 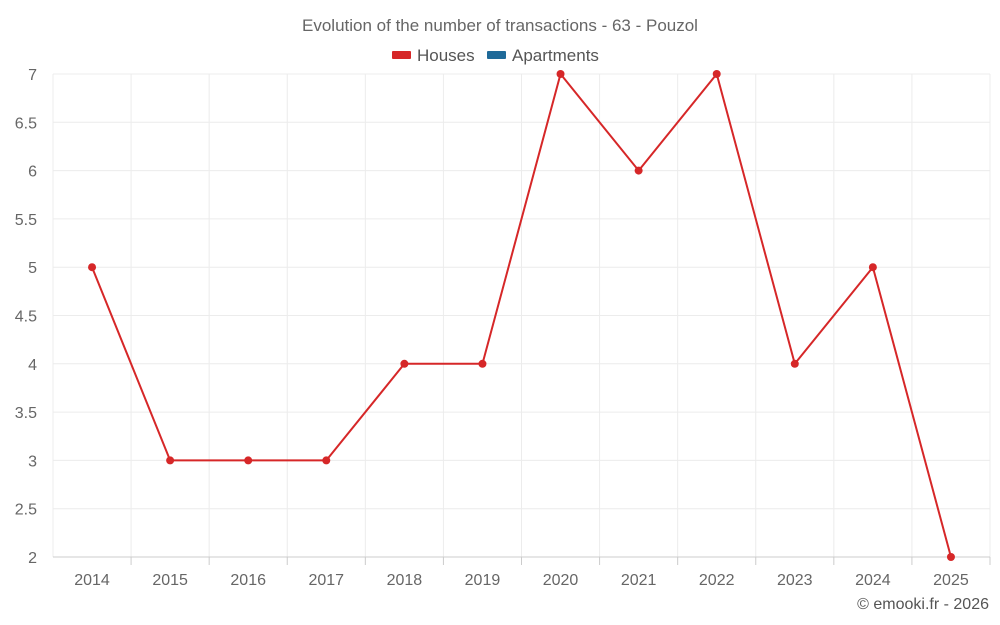 I want to click on legend-label-apartments: Apartments, so click(x=555, y=55).